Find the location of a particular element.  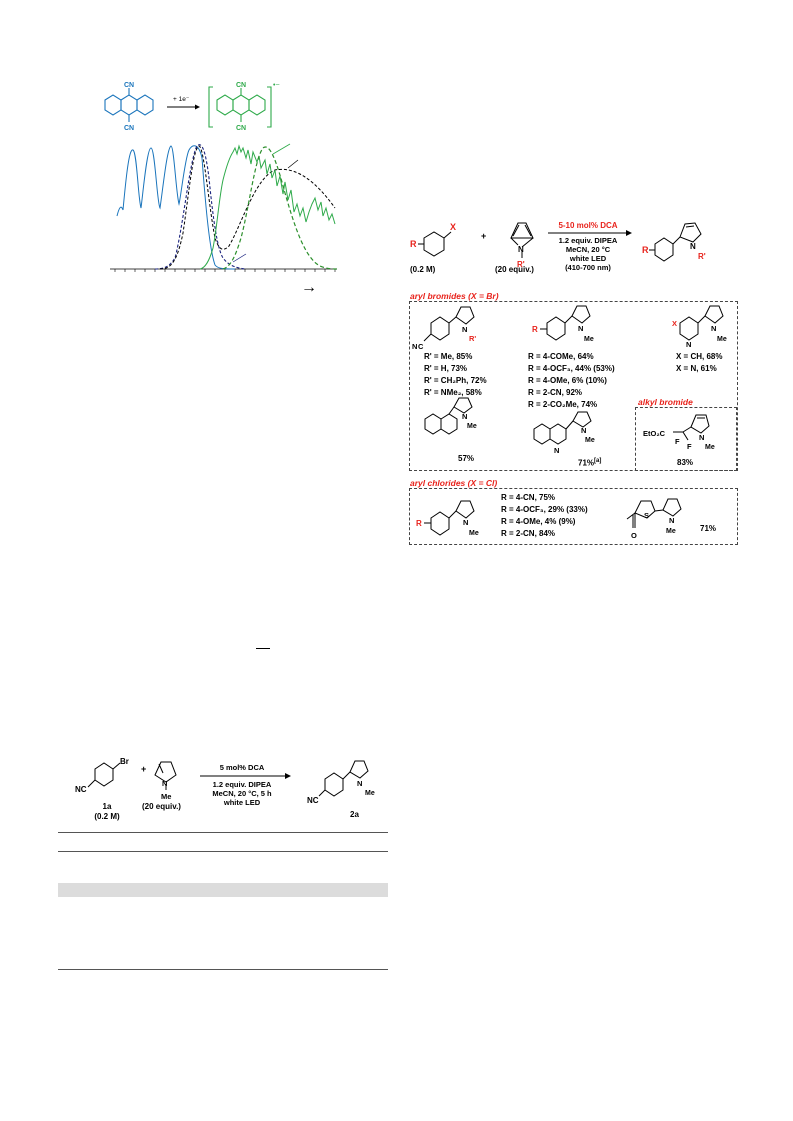

table-shaded-row is located at coordinates (223, 890).